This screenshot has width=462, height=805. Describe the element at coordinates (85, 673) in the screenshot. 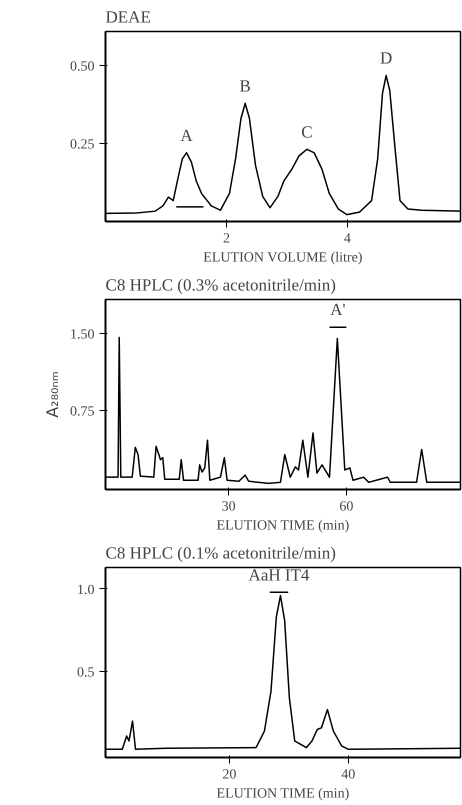

I see `y-tick-label: 0.5` at that location.